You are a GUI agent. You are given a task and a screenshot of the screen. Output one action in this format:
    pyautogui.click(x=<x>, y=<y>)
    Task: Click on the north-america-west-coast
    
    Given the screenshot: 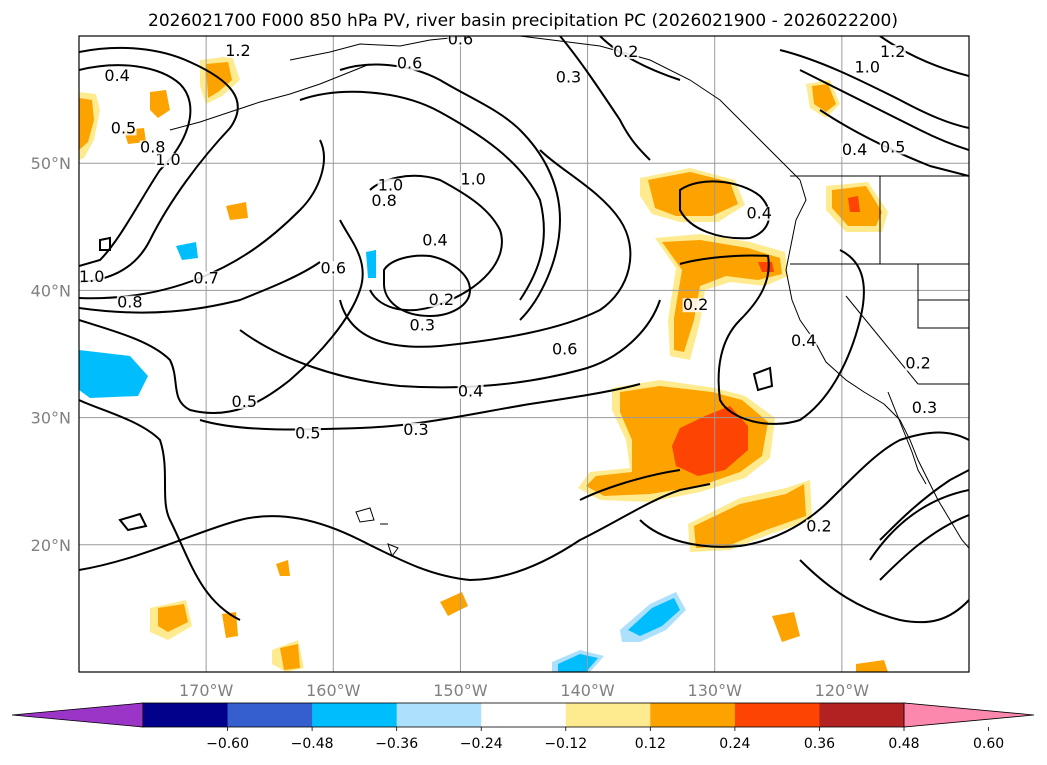 What is the action you would take?
    pyautogui.click(x=877, y=364)
    